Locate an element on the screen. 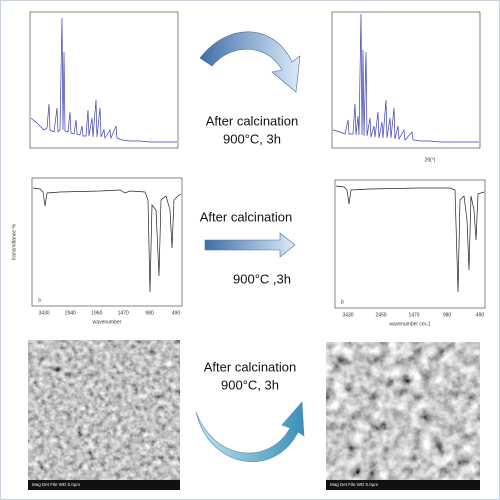 The height and width of the screenshot is (500, 500). panel-tag: a is located at coordinates (39, 300).